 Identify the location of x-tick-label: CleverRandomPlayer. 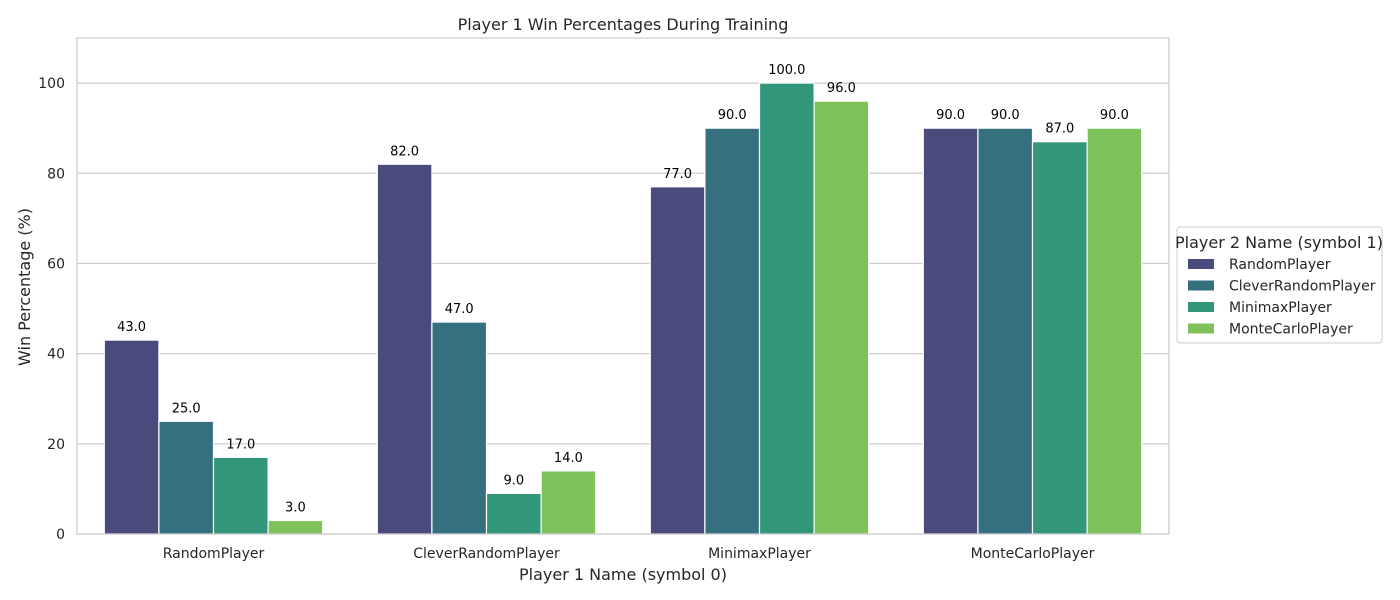
(486, 554).